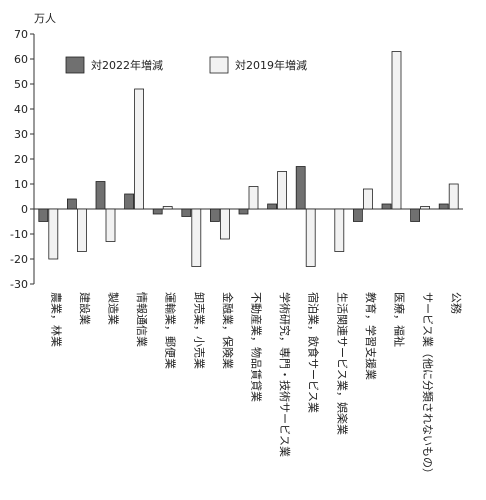 The width and height of the screenshot is (486, 500). Describe the element at coordinates (228, 330) in the screenshot. I see `category-label-6: 金融業，保険業` at that location.